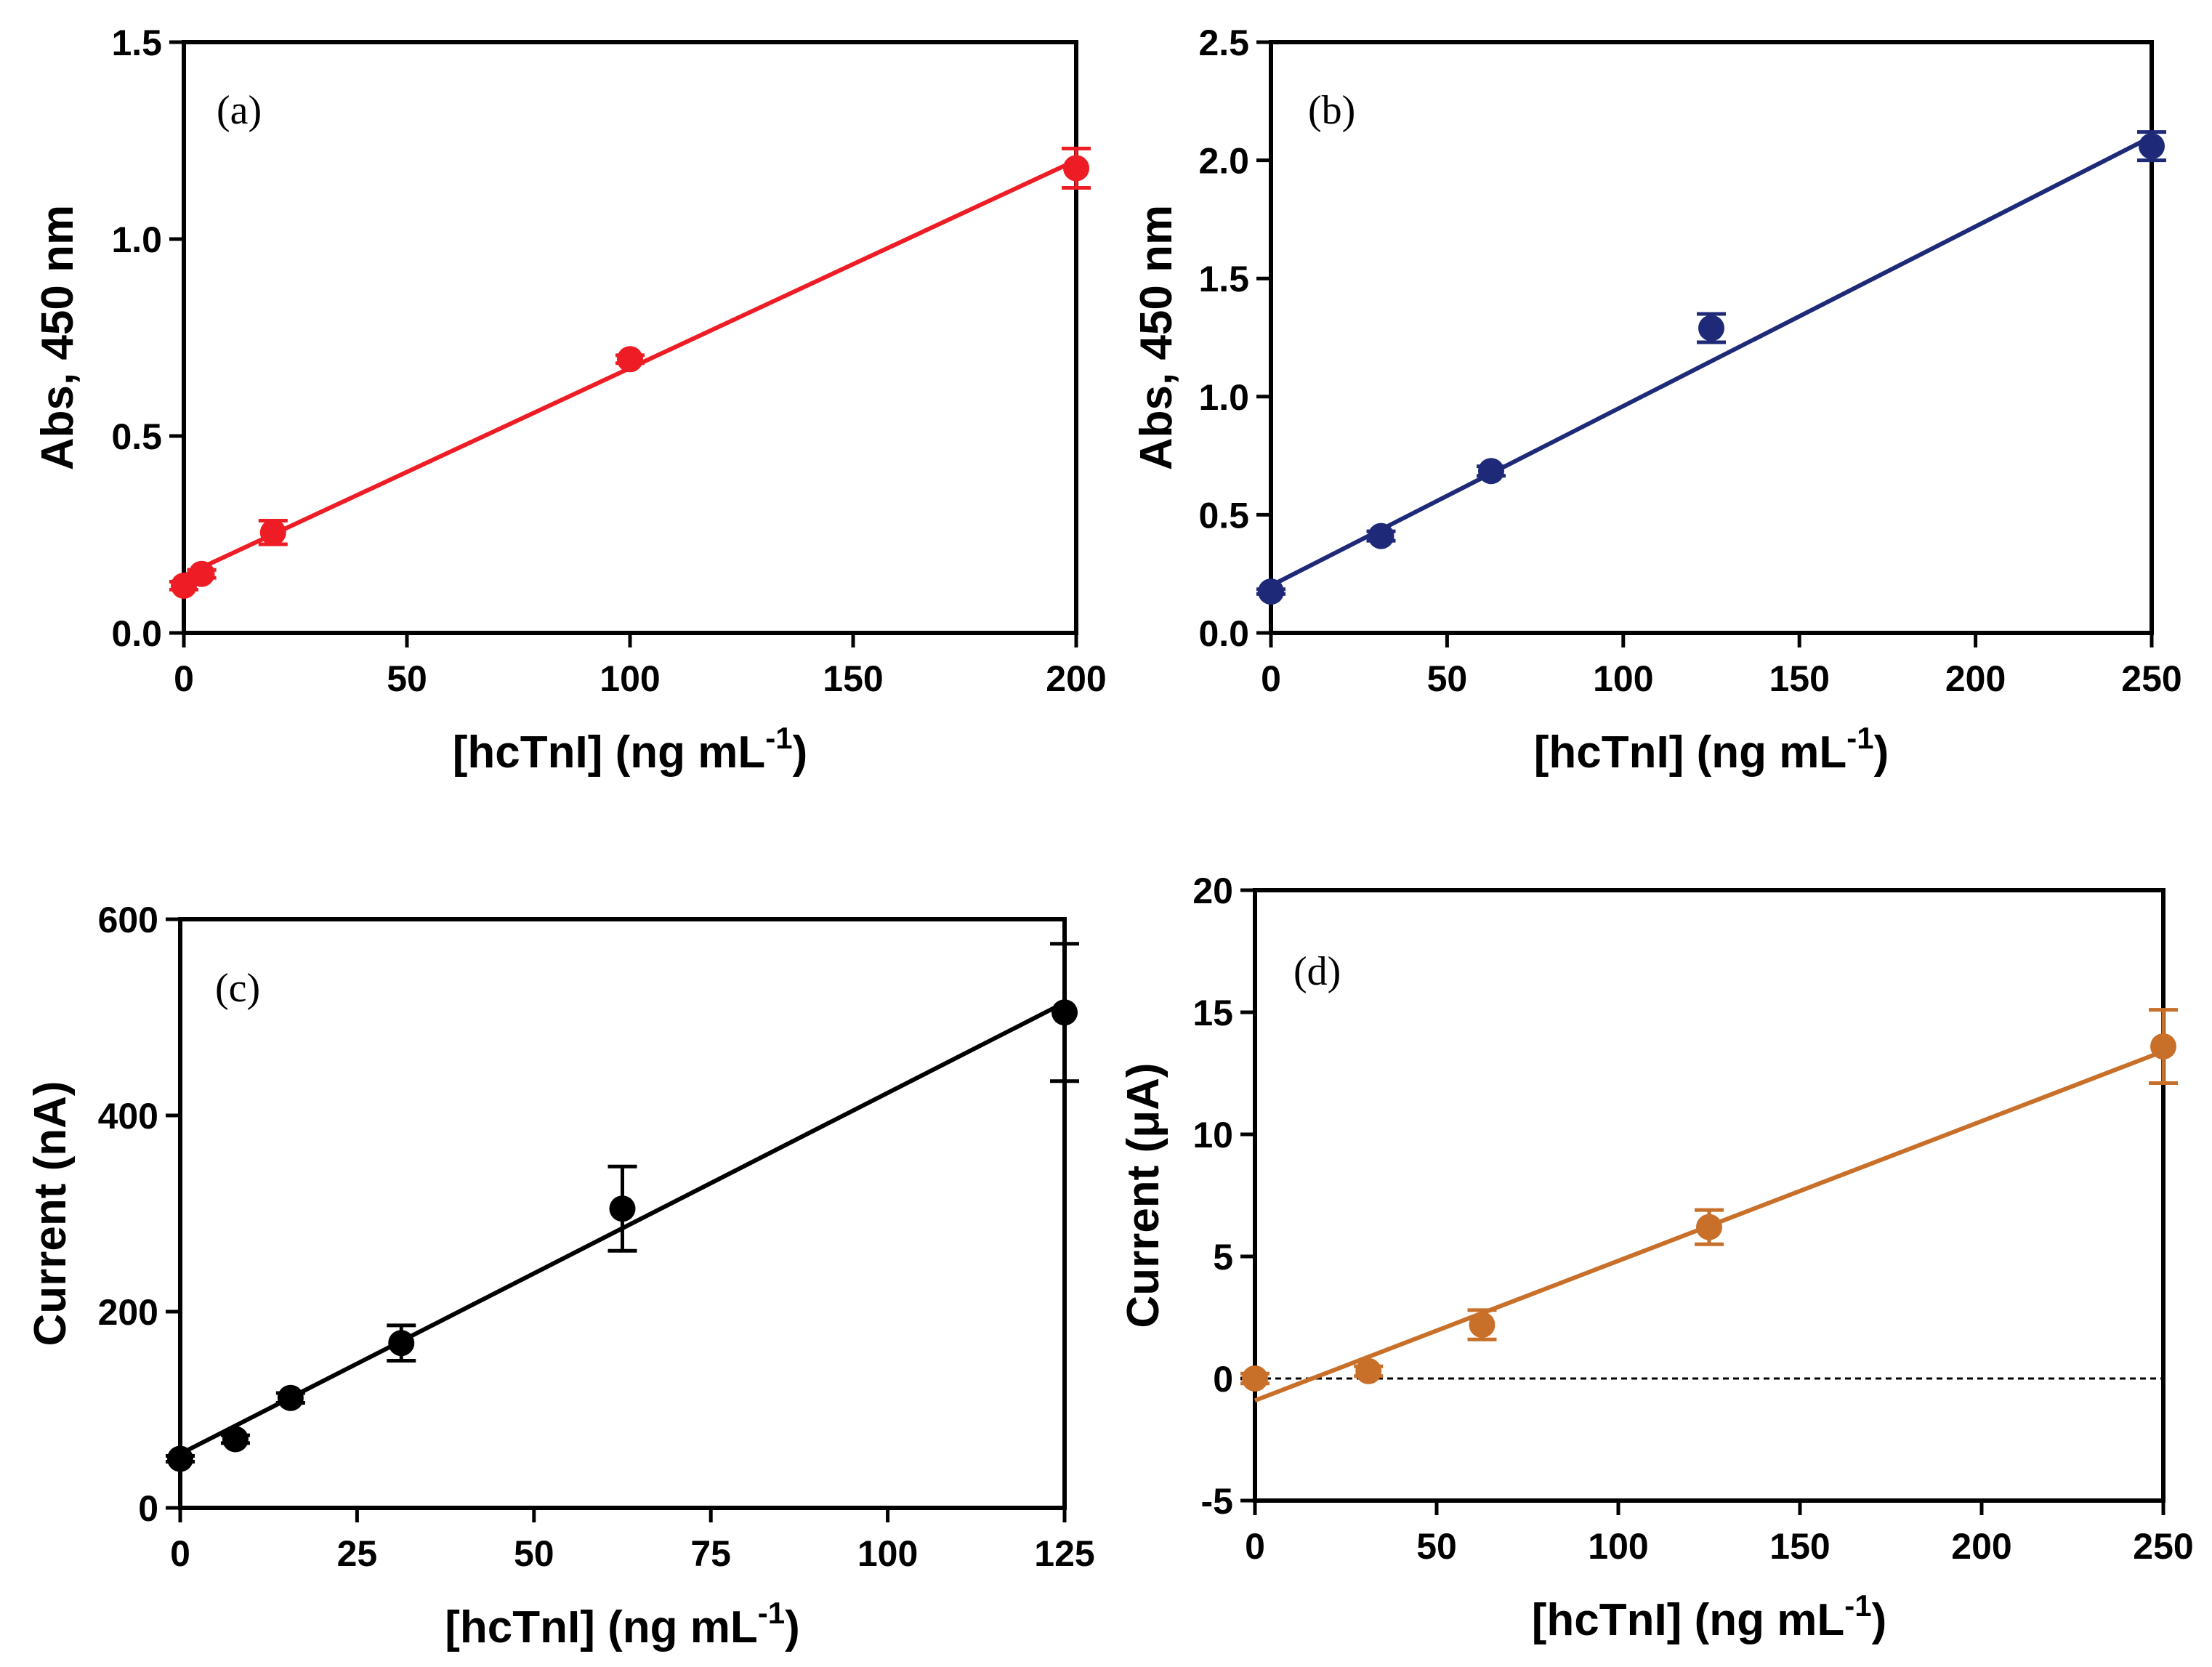  I want to click on y-tick-label: 600, so click(128, 920).